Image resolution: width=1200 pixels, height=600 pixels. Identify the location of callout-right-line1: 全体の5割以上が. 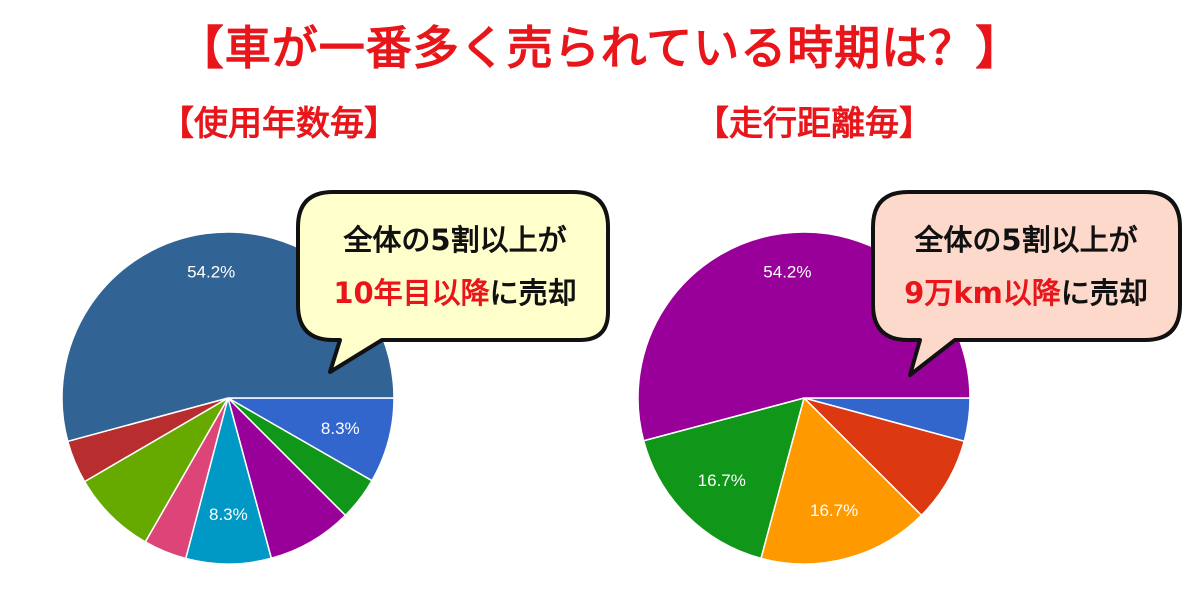
(1025, 240).